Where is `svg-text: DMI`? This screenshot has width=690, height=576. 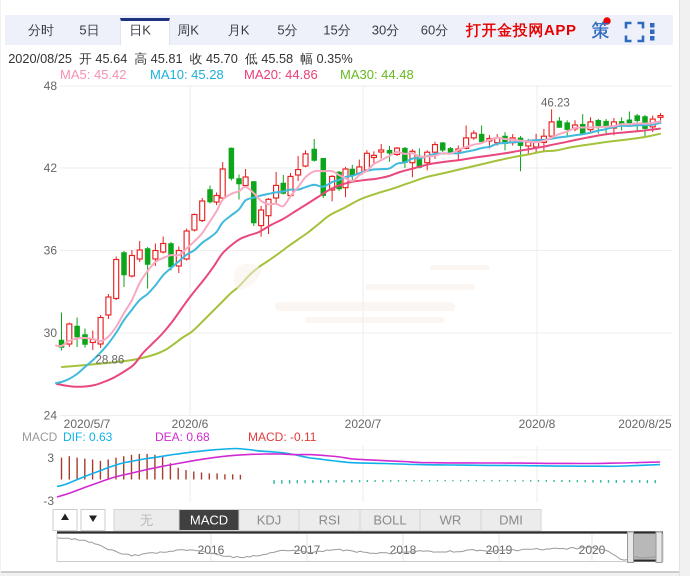 svg-text: DMI is located at coordinates (511, 520).